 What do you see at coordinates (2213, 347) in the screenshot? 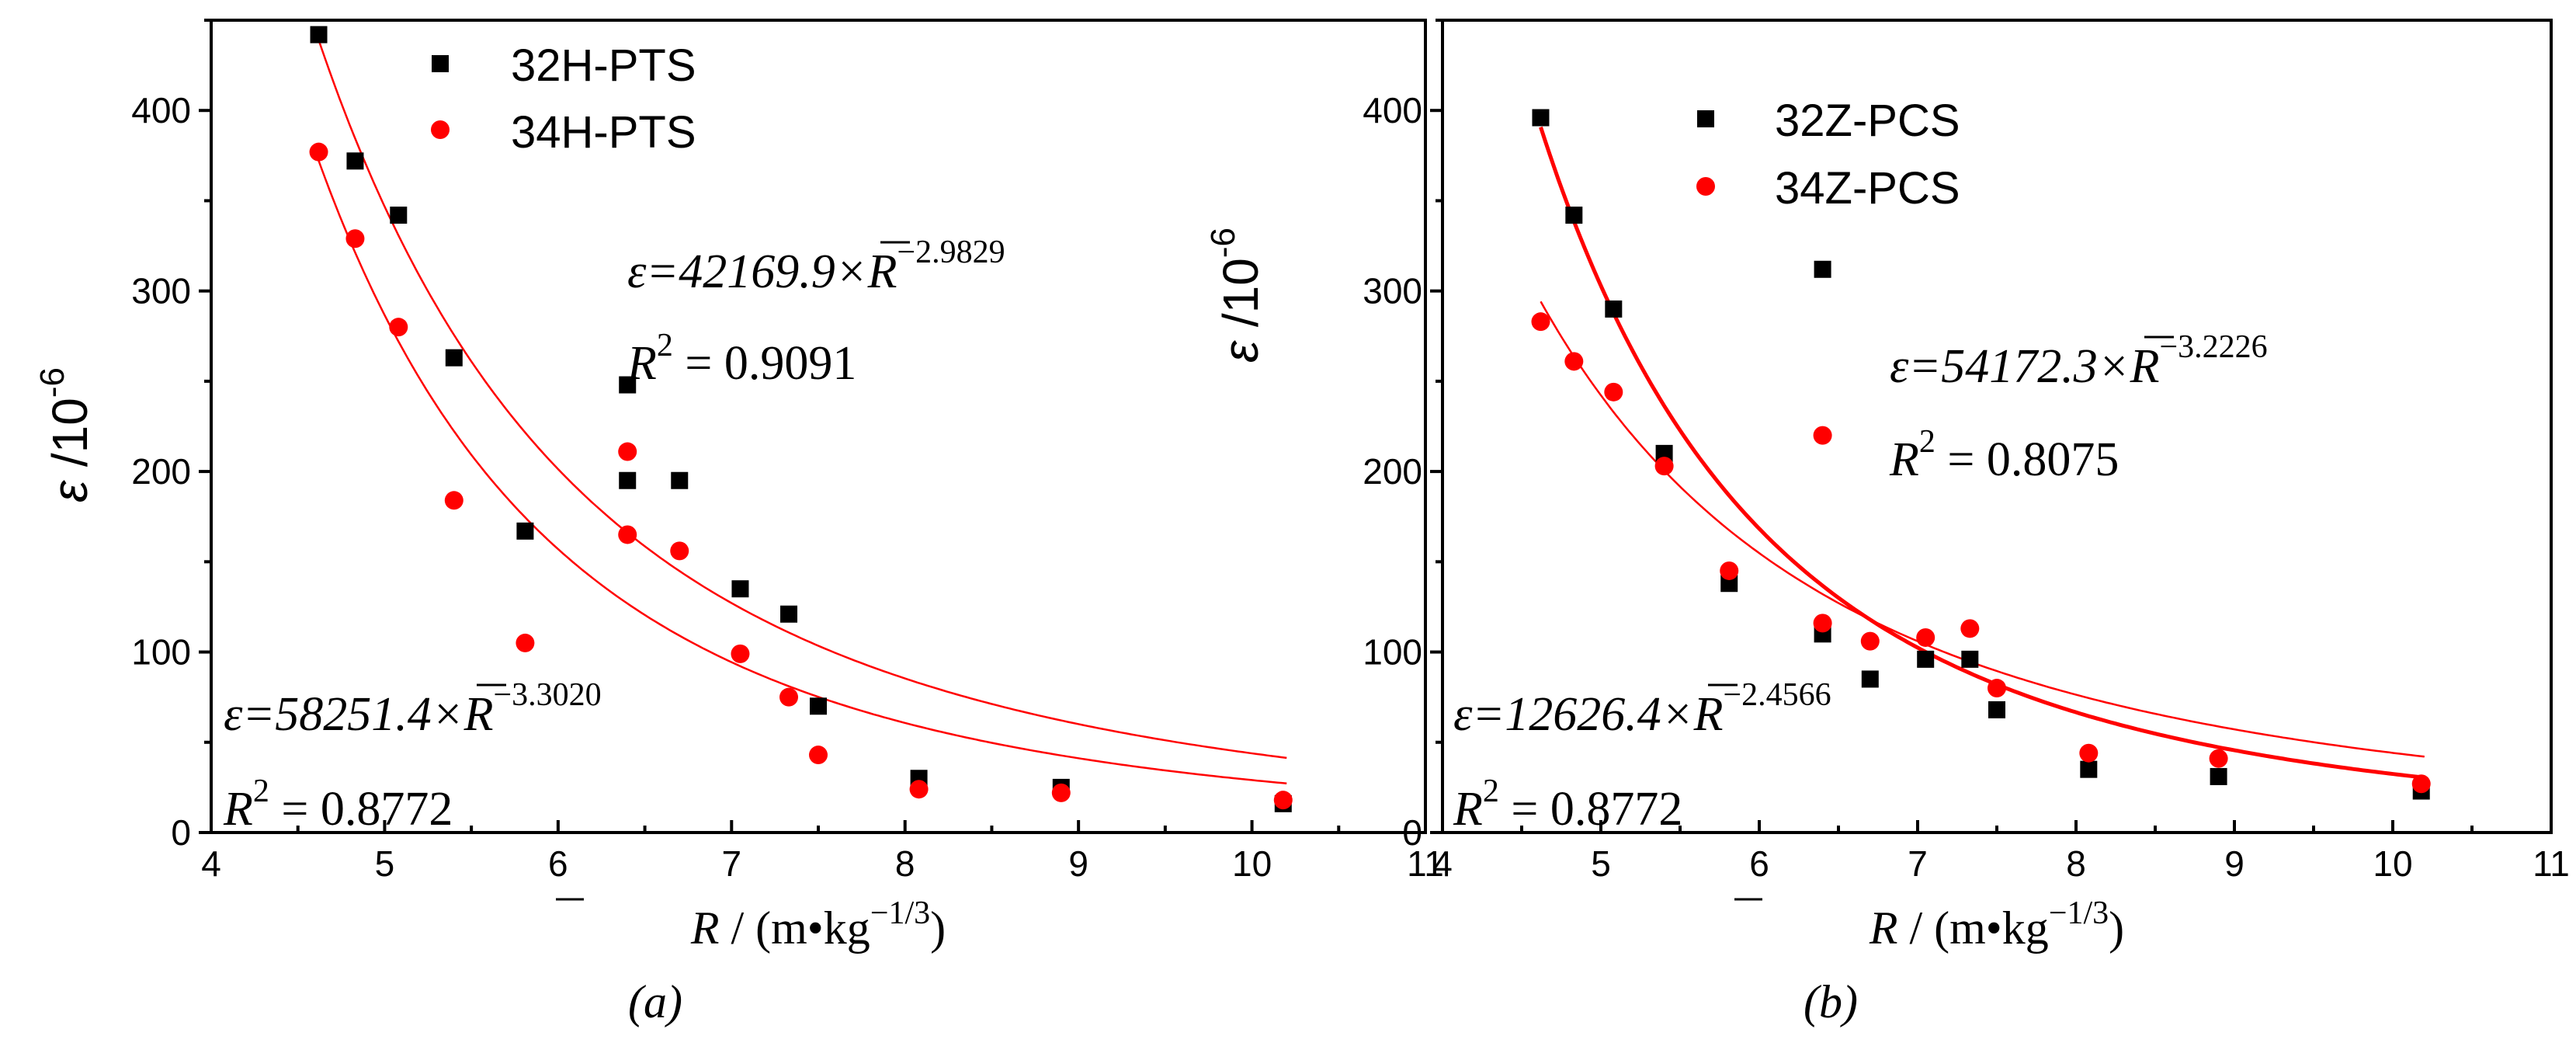
I see `eq1-exponent: −3.2226` at bounding box center [2213, 347].